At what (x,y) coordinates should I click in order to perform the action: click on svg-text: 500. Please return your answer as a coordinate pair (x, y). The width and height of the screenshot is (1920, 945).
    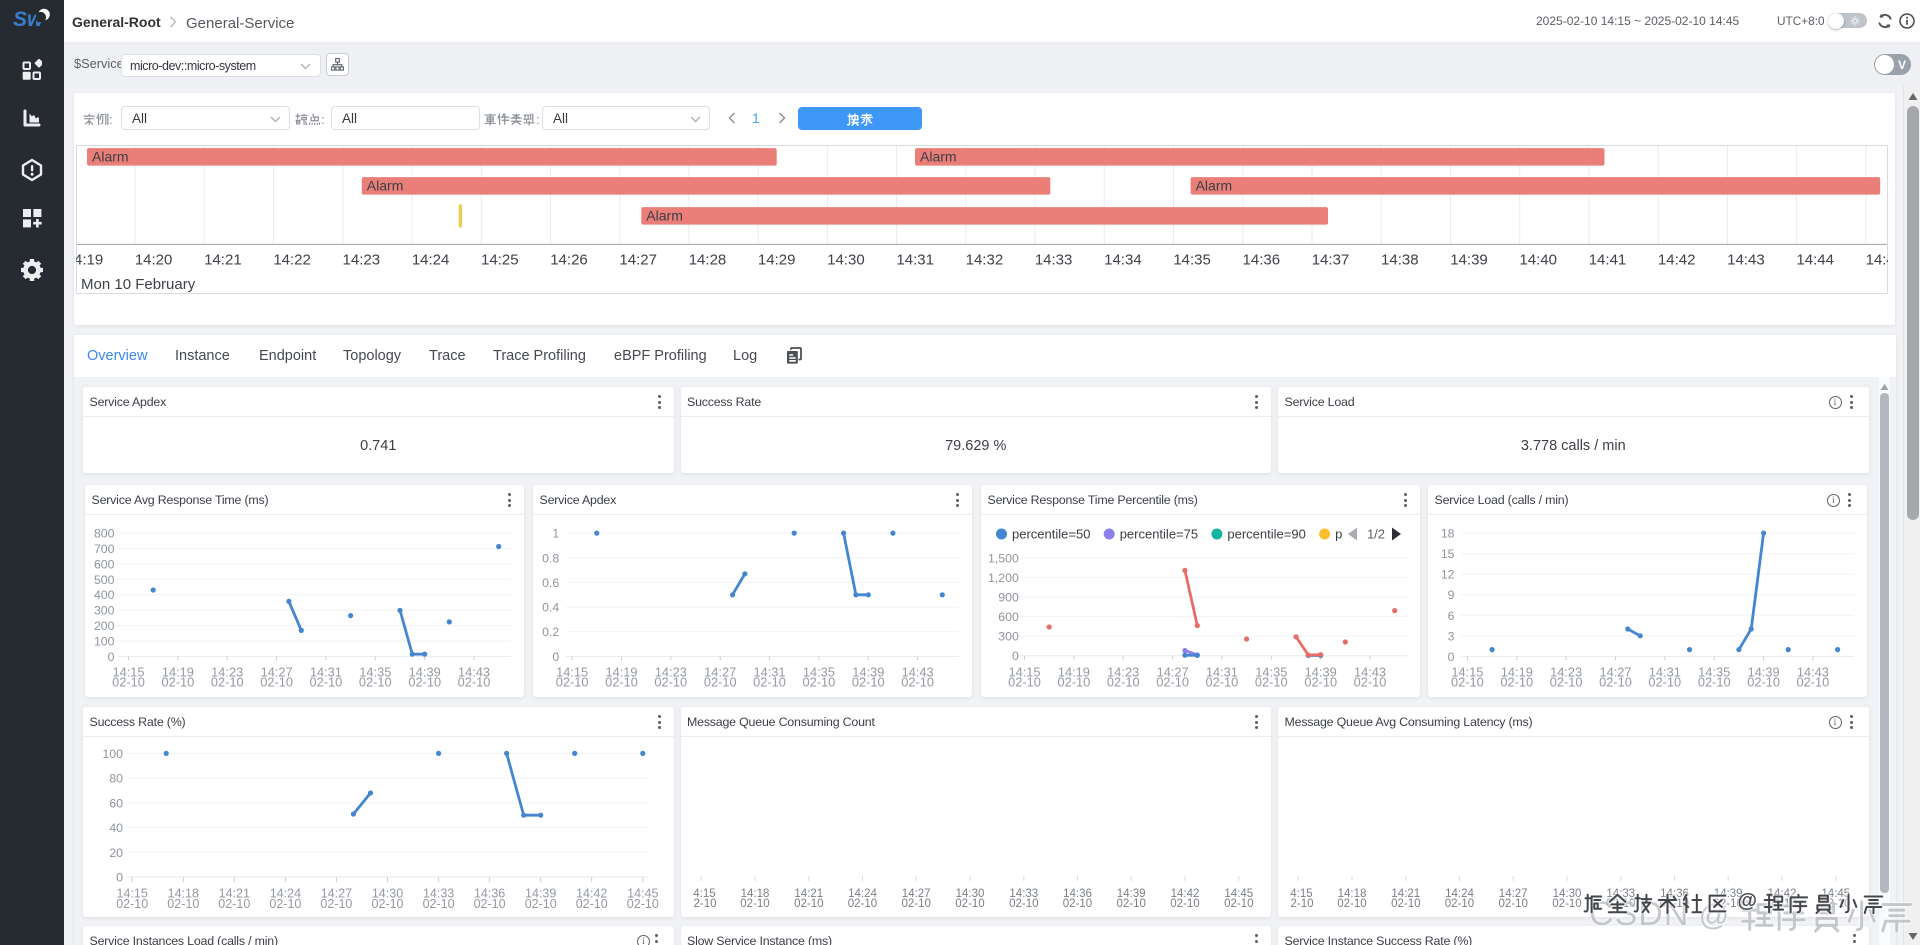
    Looking at the image, I should click on (104, 580).